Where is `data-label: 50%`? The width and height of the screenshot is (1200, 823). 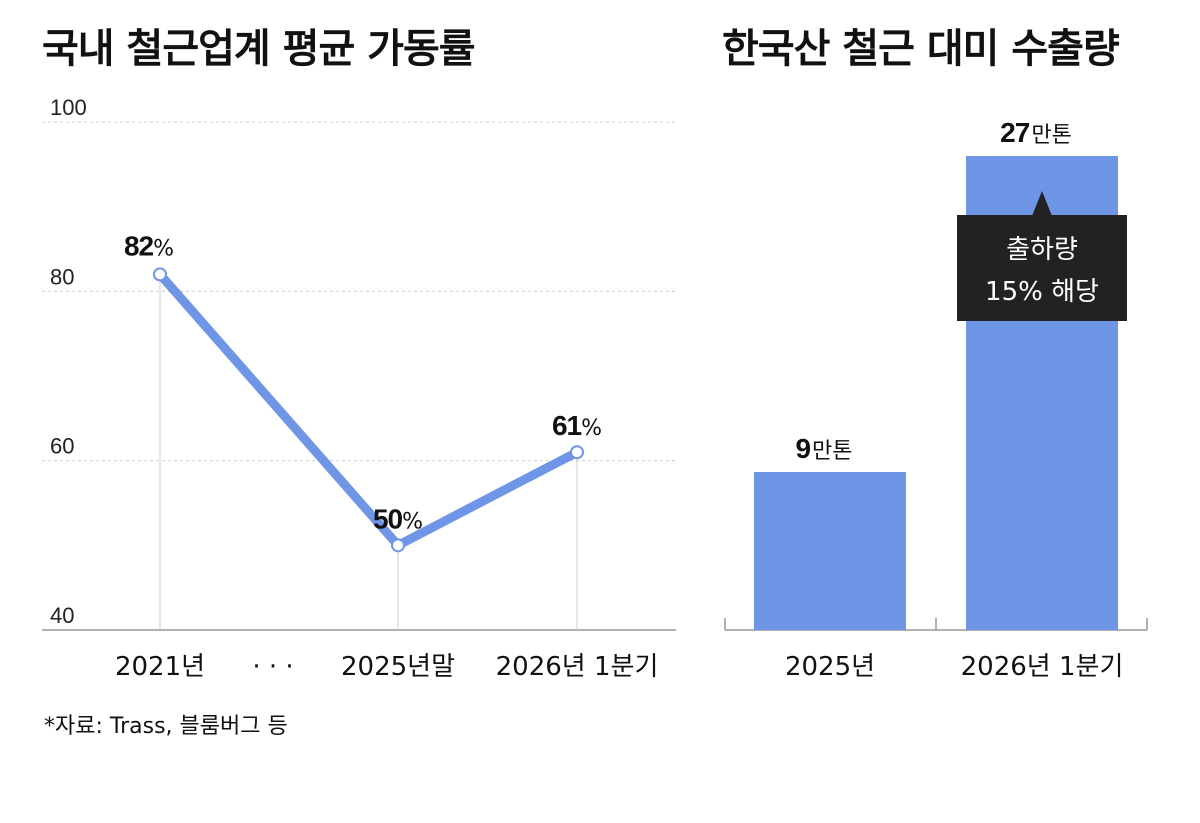 data-label: 50% is located at coordinates (398, 518).